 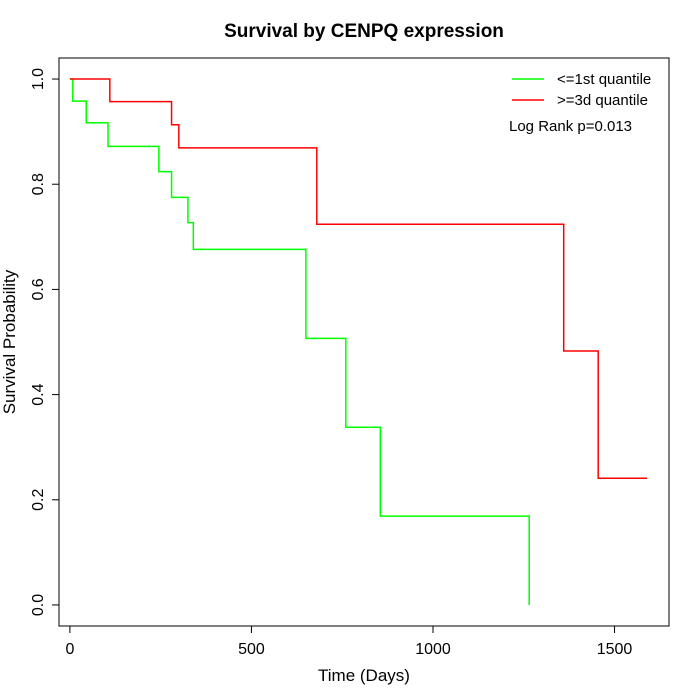 I want to click on log-rank-annotation: Log Rank p=0.013, so click(x=570, y=126).